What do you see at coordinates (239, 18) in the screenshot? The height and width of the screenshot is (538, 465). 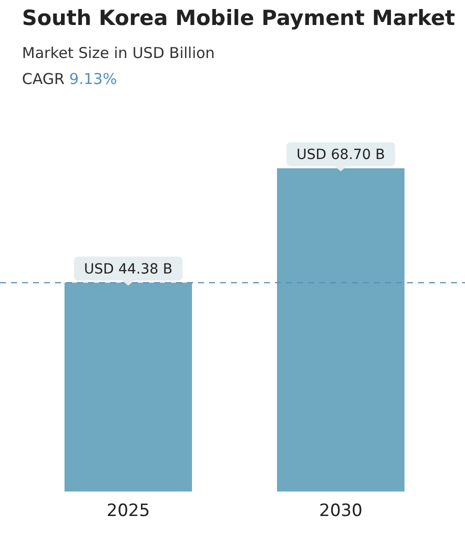 I see `chart-title: South Korea Mobile Payment Market` at bounding box center [239, 18].